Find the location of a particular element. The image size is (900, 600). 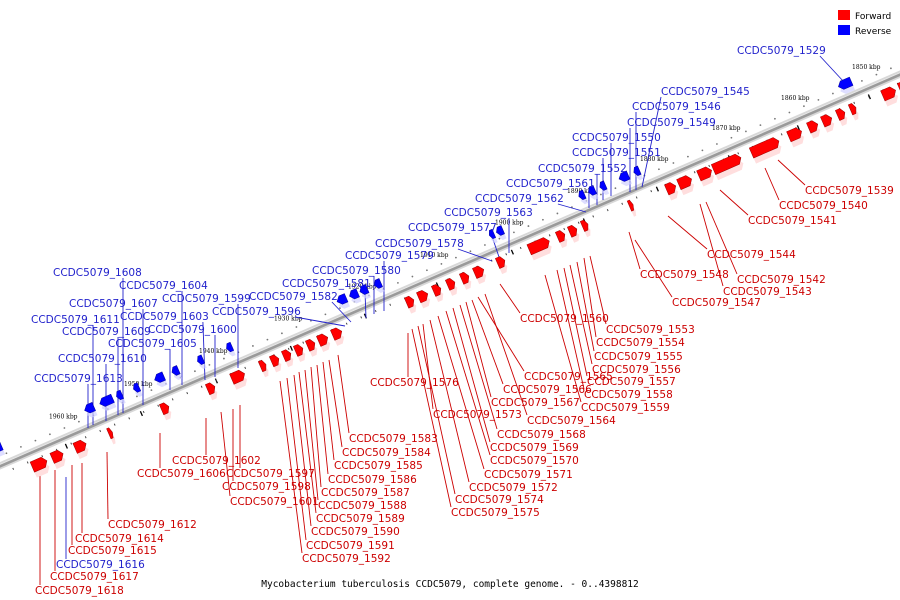

reverse-gene-label: CCDC5079_1608 is located at coordinates (97, 273).